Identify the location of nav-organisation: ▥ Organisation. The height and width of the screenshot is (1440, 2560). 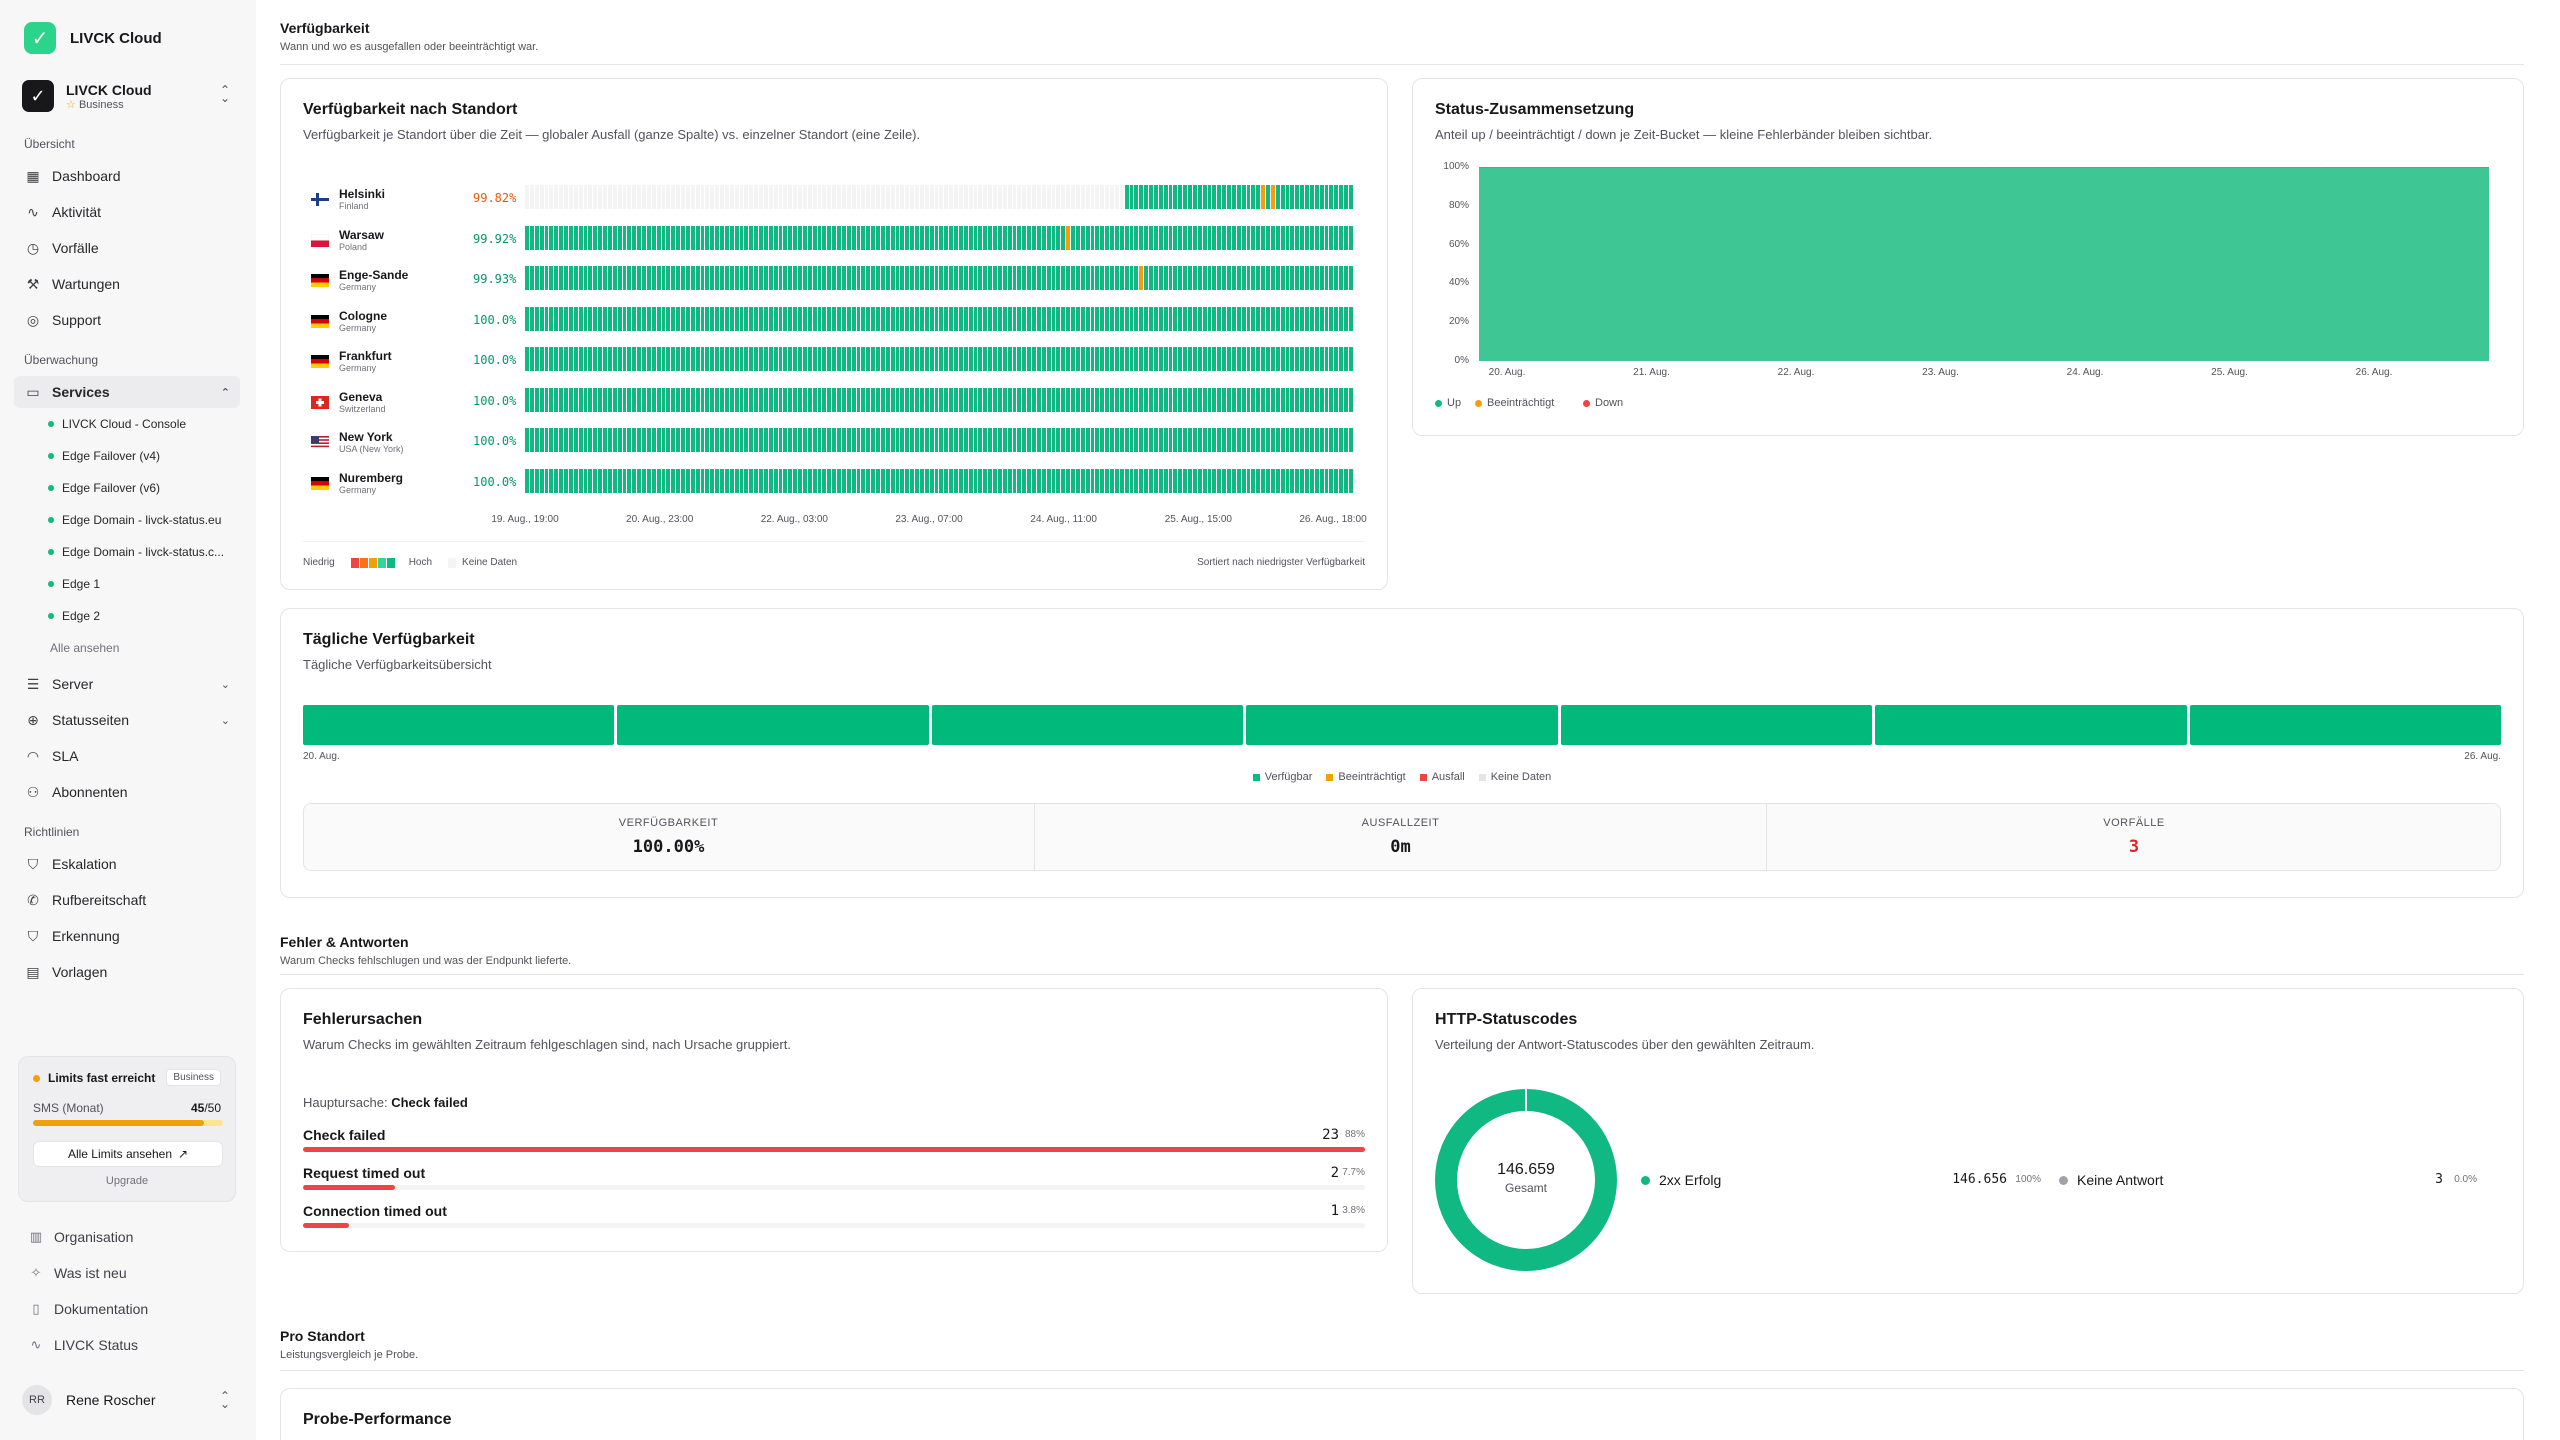
(81, 1237).